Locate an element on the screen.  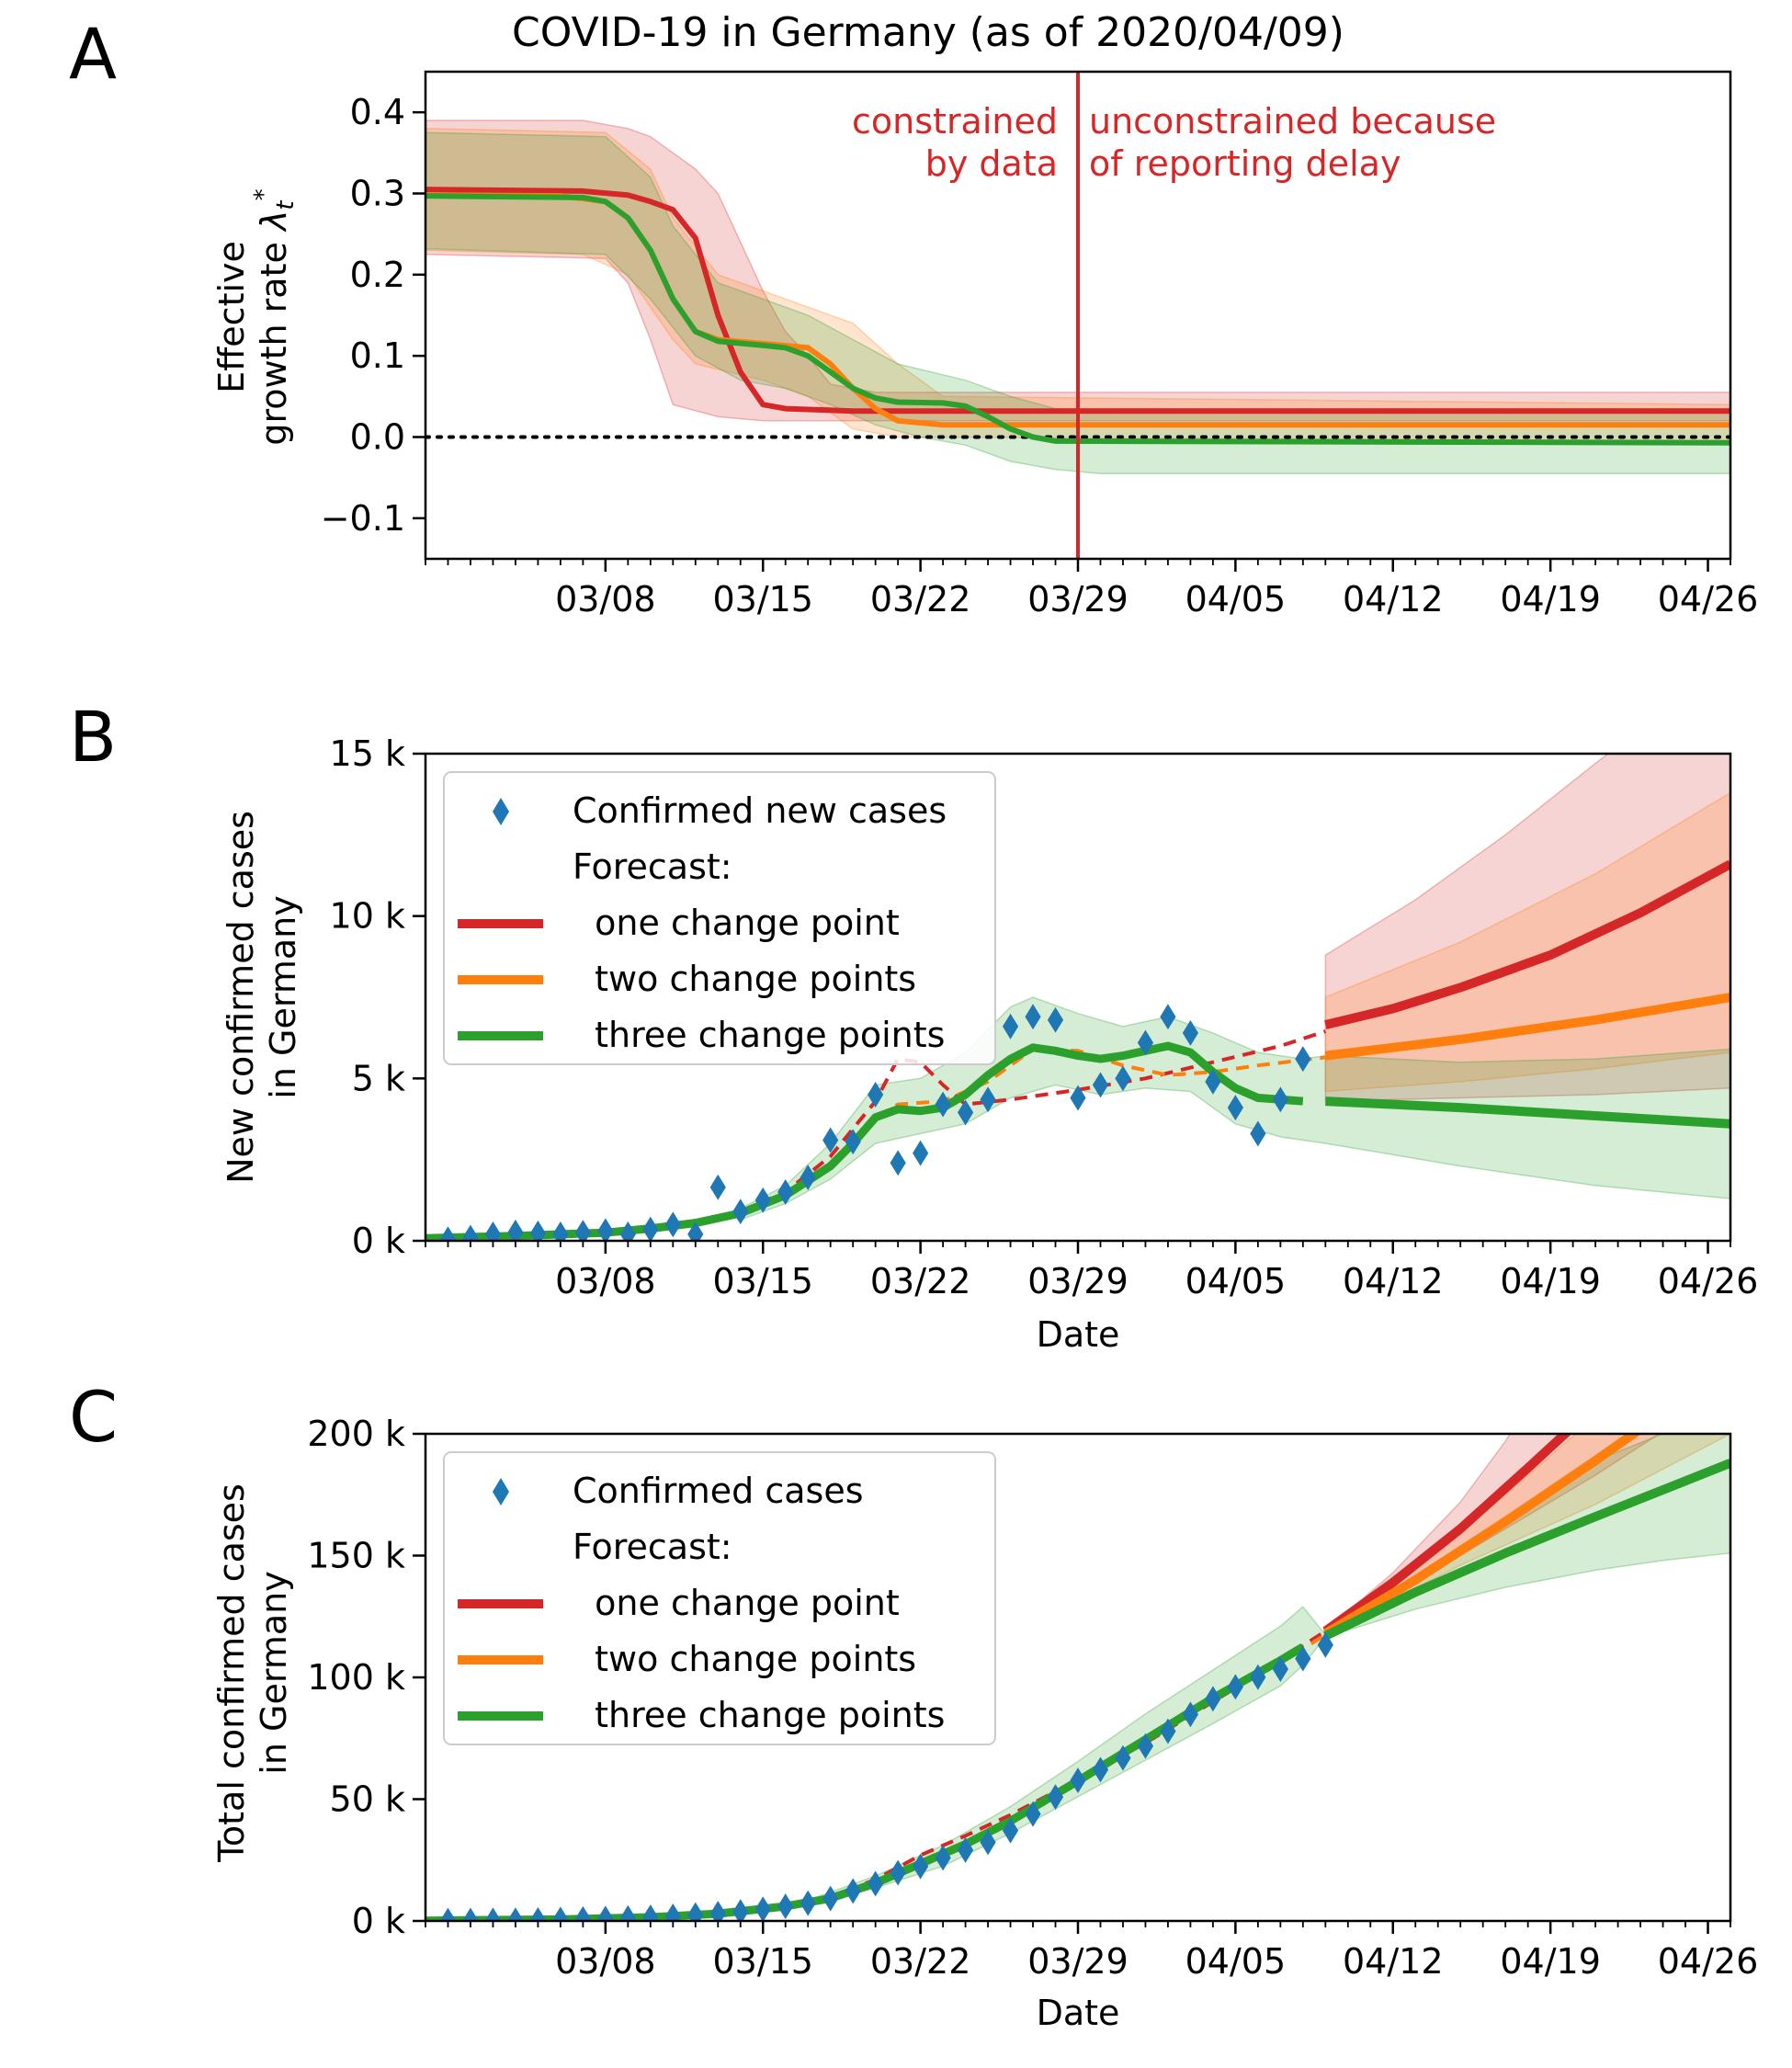
legend-label-three: three change points is located at coordinates (759, 1035).